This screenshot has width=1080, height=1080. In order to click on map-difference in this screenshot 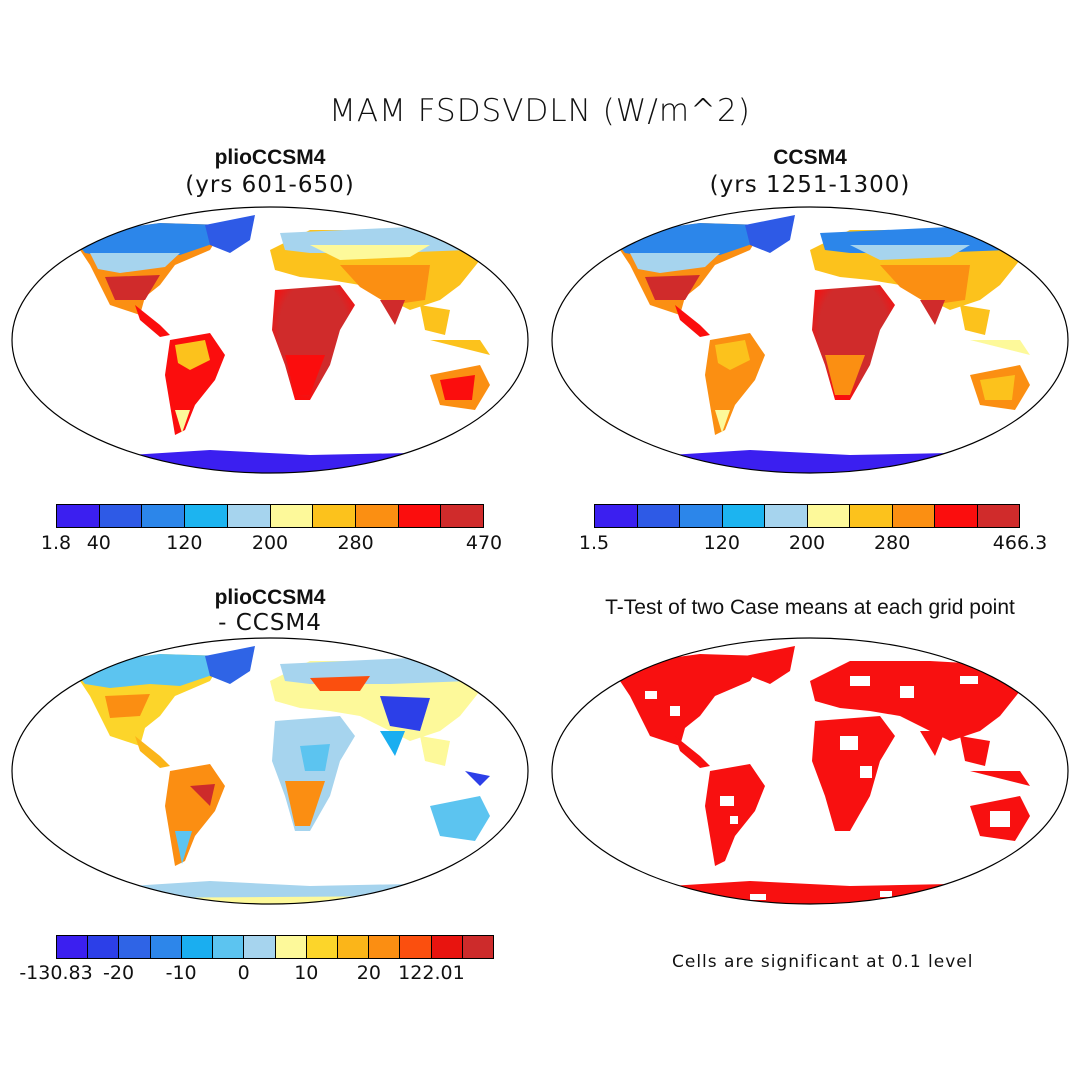, I will do `click(270, 771)`.